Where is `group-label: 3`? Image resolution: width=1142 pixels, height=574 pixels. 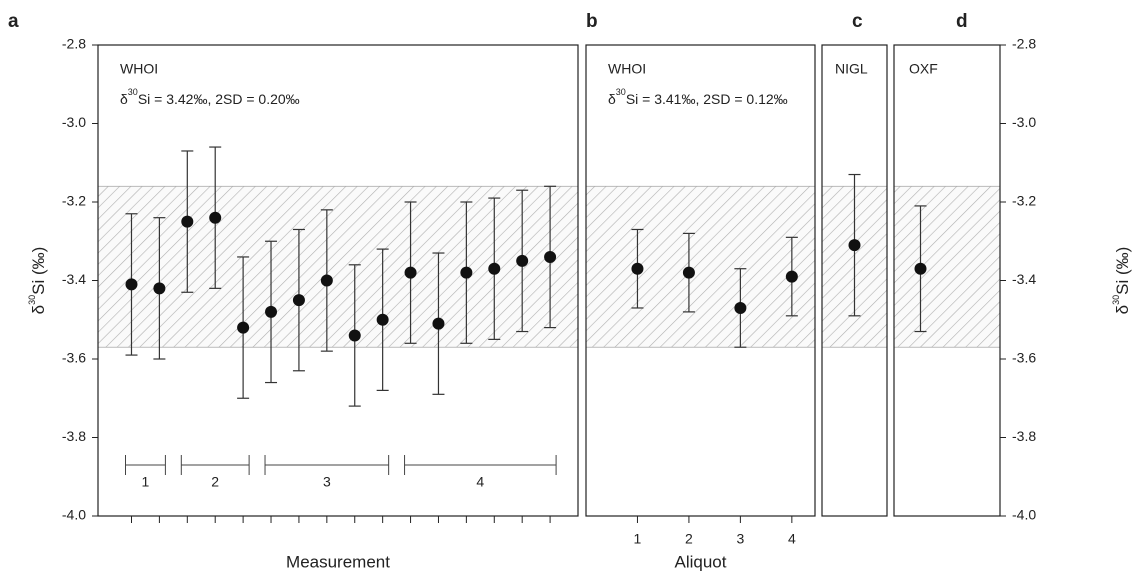
group-label: 3 is located at coordinates (327, 482).